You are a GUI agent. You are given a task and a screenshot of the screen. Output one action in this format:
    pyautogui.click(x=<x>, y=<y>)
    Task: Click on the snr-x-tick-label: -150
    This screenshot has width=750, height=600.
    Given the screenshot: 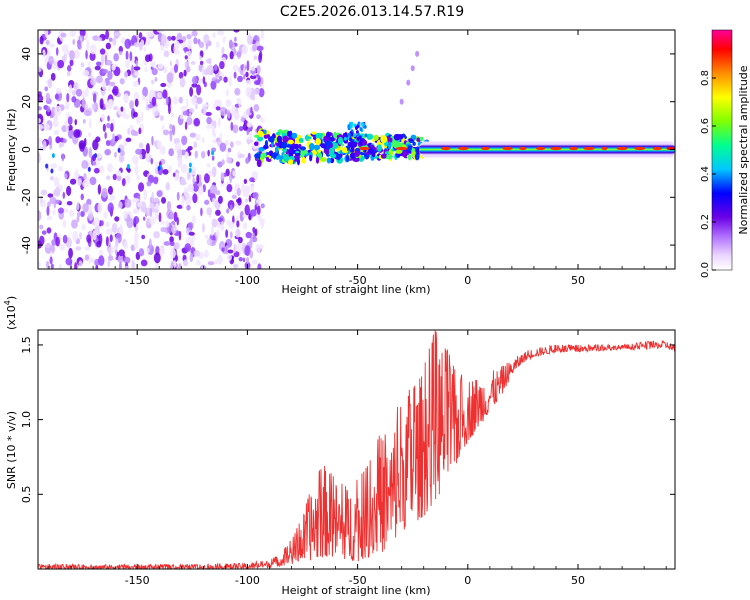 What is the action you would take?
    pyautogui.click(x=137, y=580)
    